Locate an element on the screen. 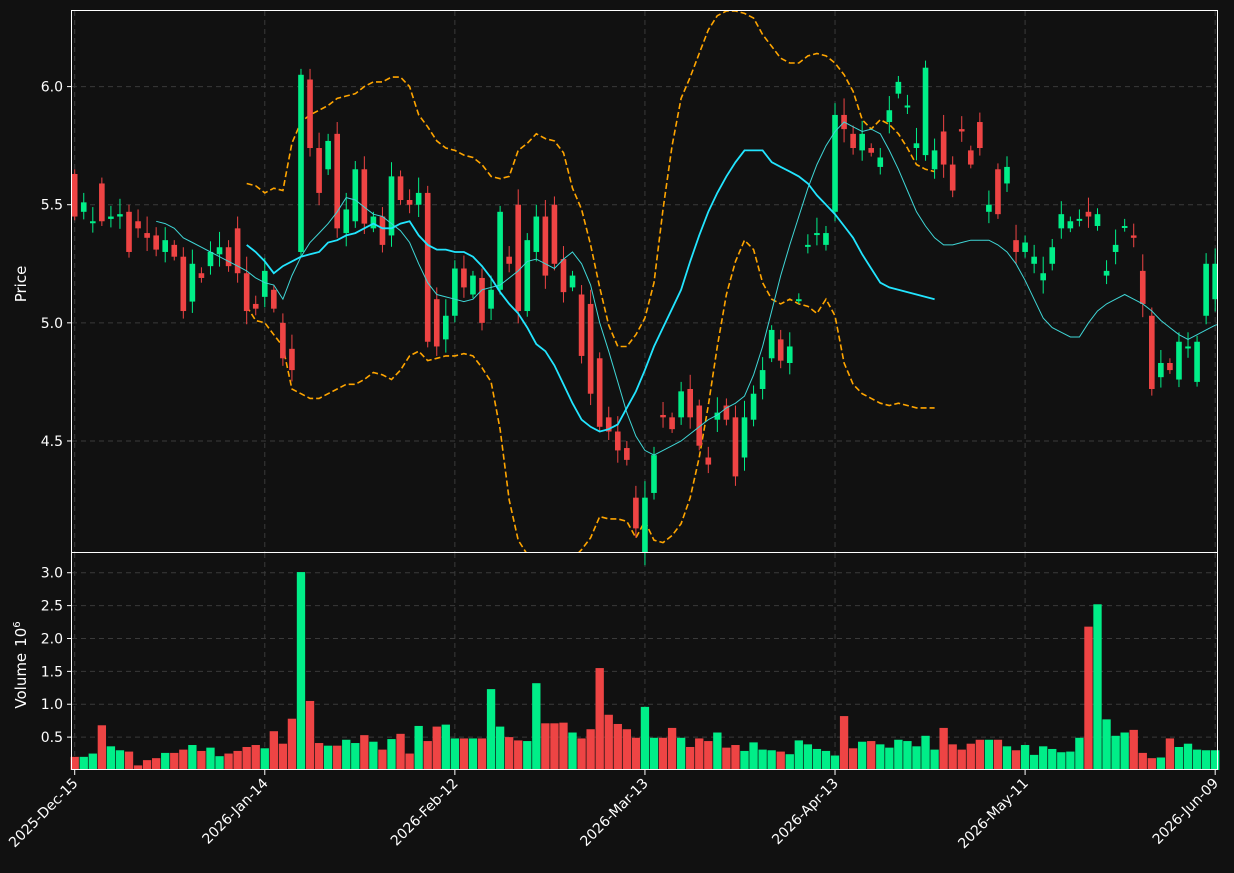  volume-tick-label: 0.5 is located at coordinates (52, 738).